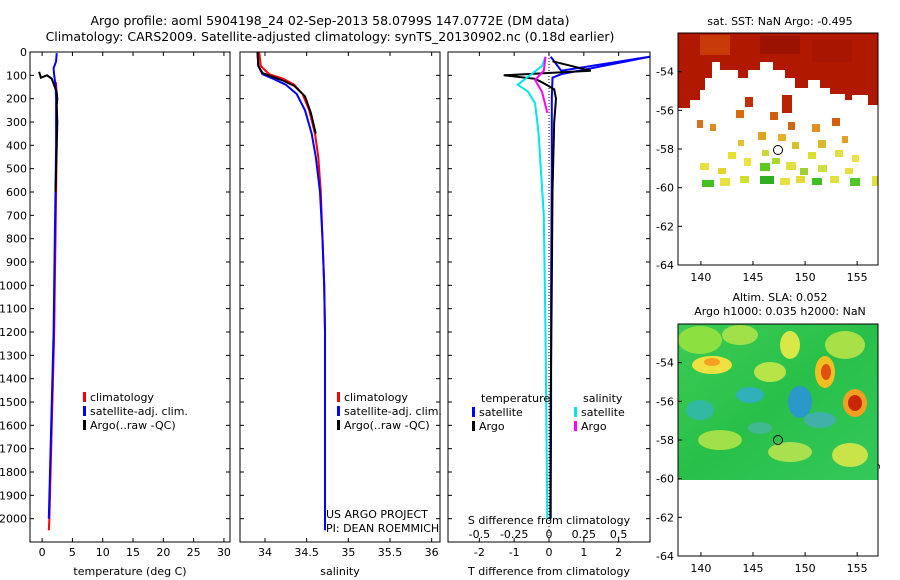 This screenshot has width=900, height=580. Describe the element at coordinates (16, 145) in the screenshot. I see `y-tick-label: 400` at that location.